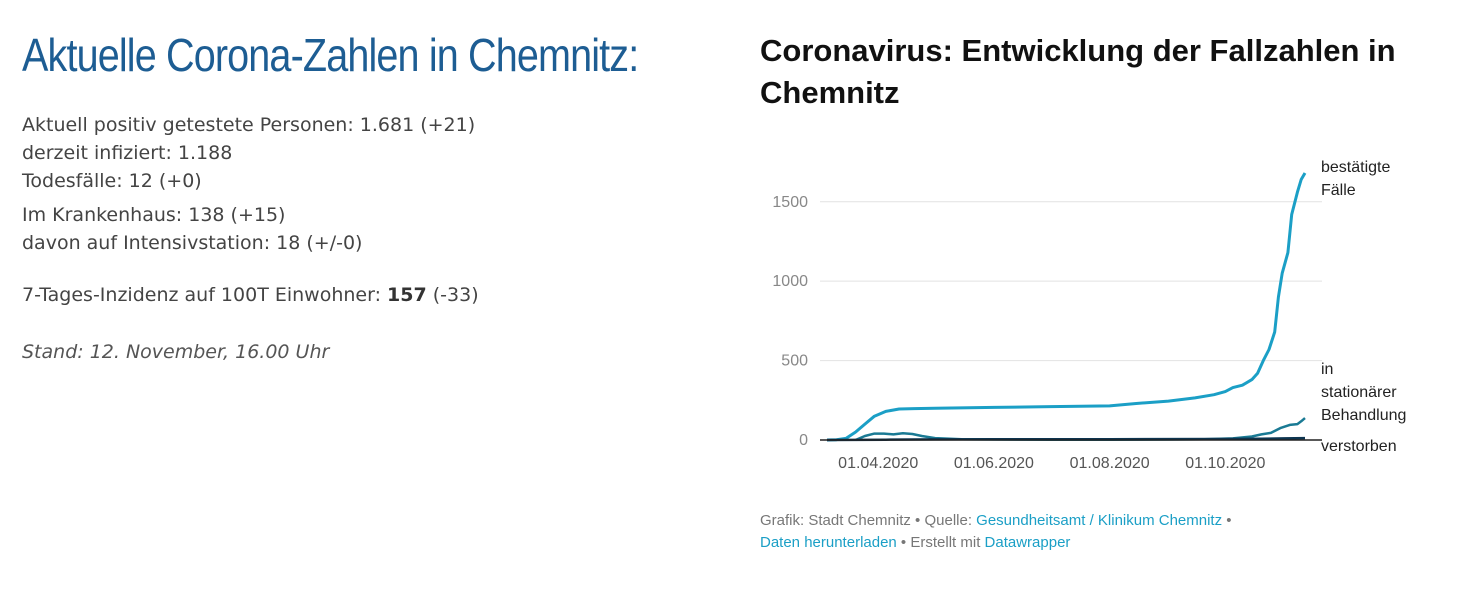  Describe the element at coordinates (1363, 415) in the screenshot. I see `label-hospital: Behandlung` at that location.